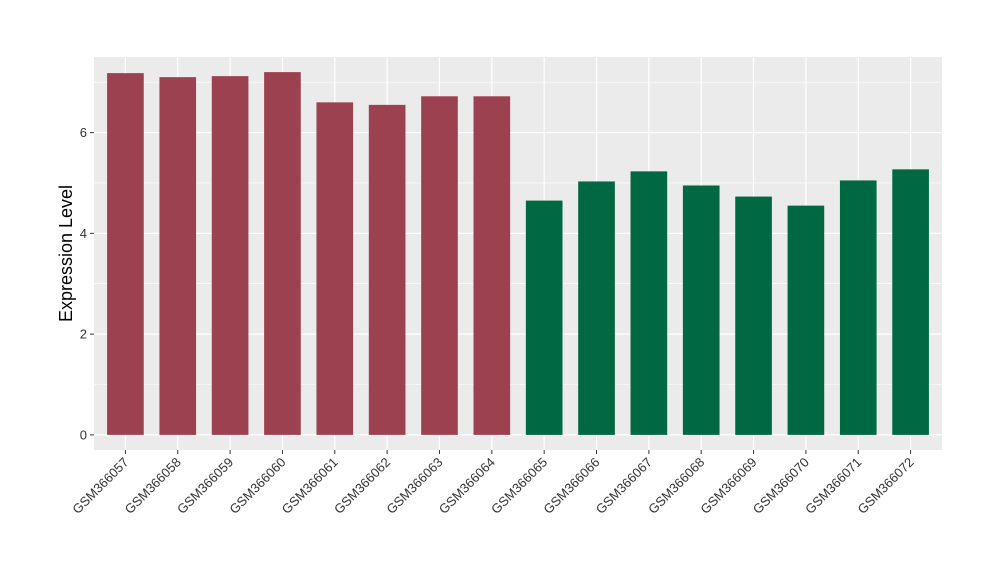 This screenshot has height=580, width=1000. I want to click on bar-GSM366071, so click(858, 307).